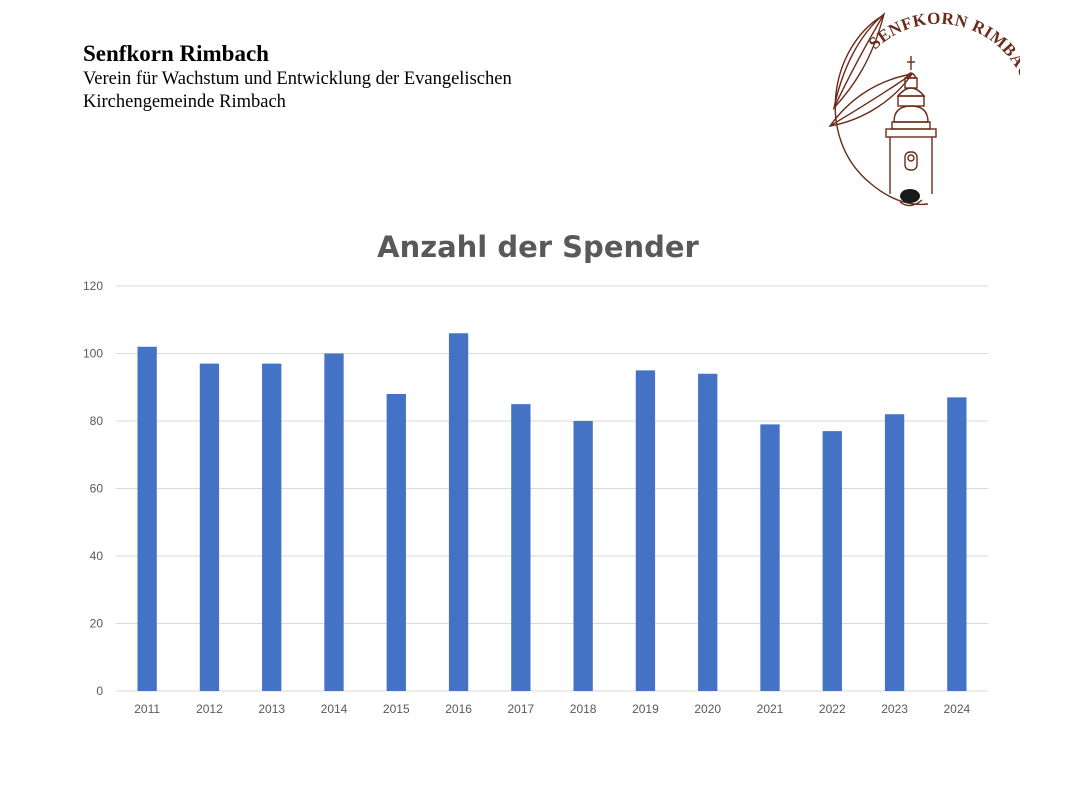 This screenshot has width=1077, height=803. I want to click on x-tick-label: 2013, so click(271, 709).